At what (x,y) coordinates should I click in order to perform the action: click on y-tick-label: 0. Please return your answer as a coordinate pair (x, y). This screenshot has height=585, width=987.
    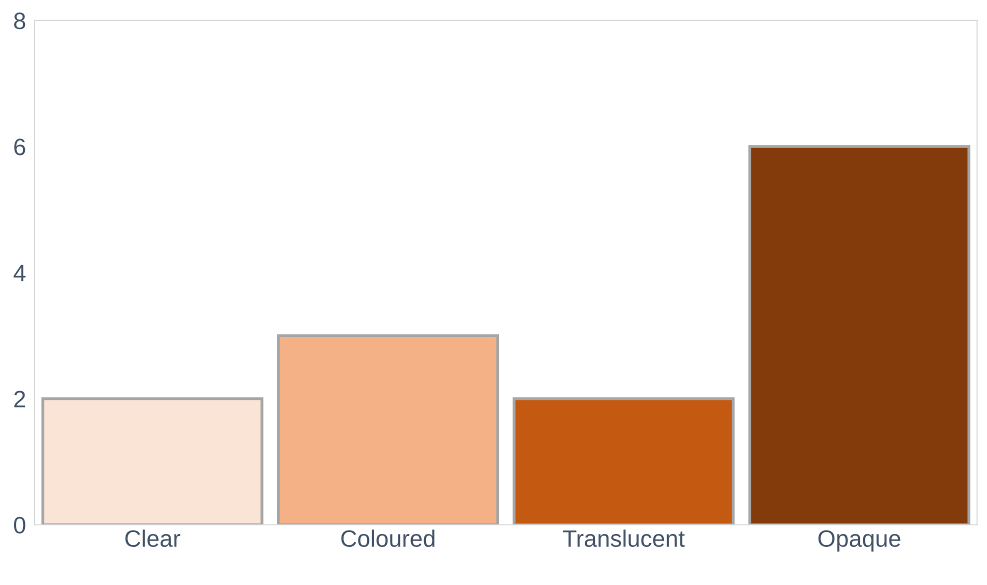
    Looking at the image, I should click on (20, 525).